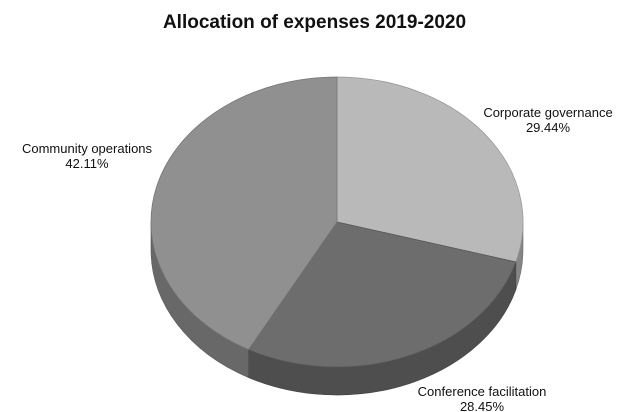 Image resolution: width=629 pixels, height=412 pixels. Describe the element at coordinates (87, 148) in the screenshot. I see `slice-label-community-operations: Community operations` at that location.